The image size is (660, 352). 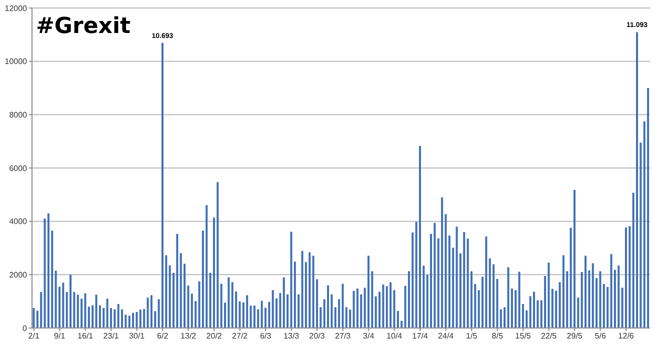 I want to click on x-tick-label: 27/3, so click(x=343, y=336).